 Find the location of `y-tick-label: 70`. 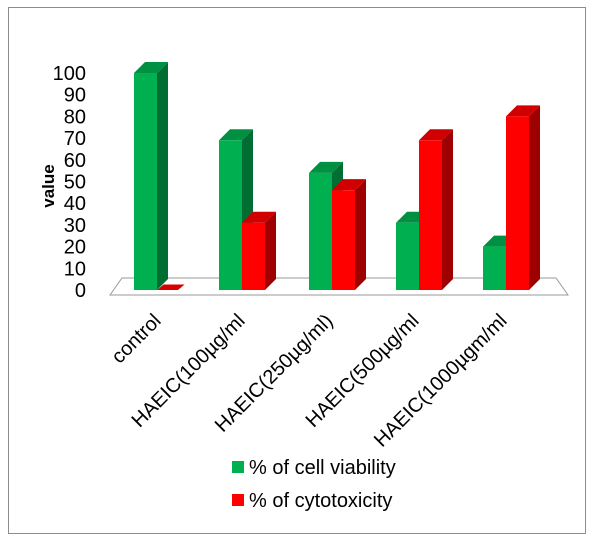

y-tick-label: 70 is located at coordinates (75, 139).